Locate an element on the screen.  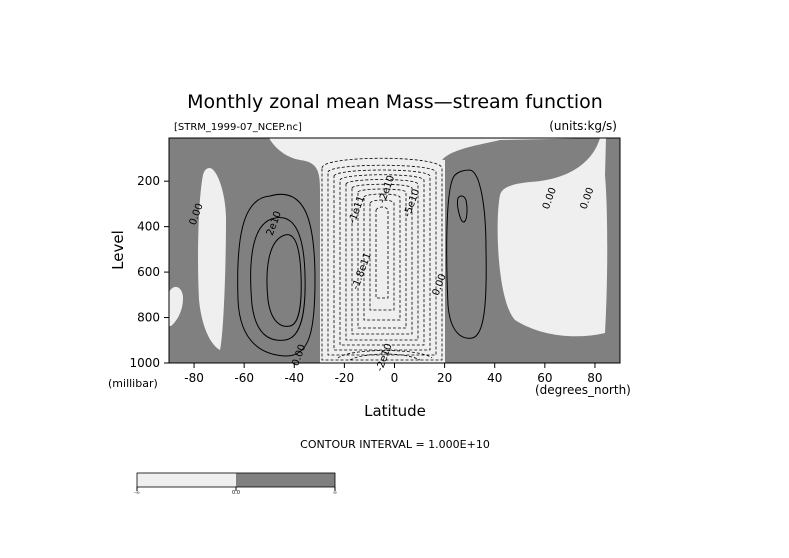
units-label: (units:kg/s) is located at coordinates (583, 126).